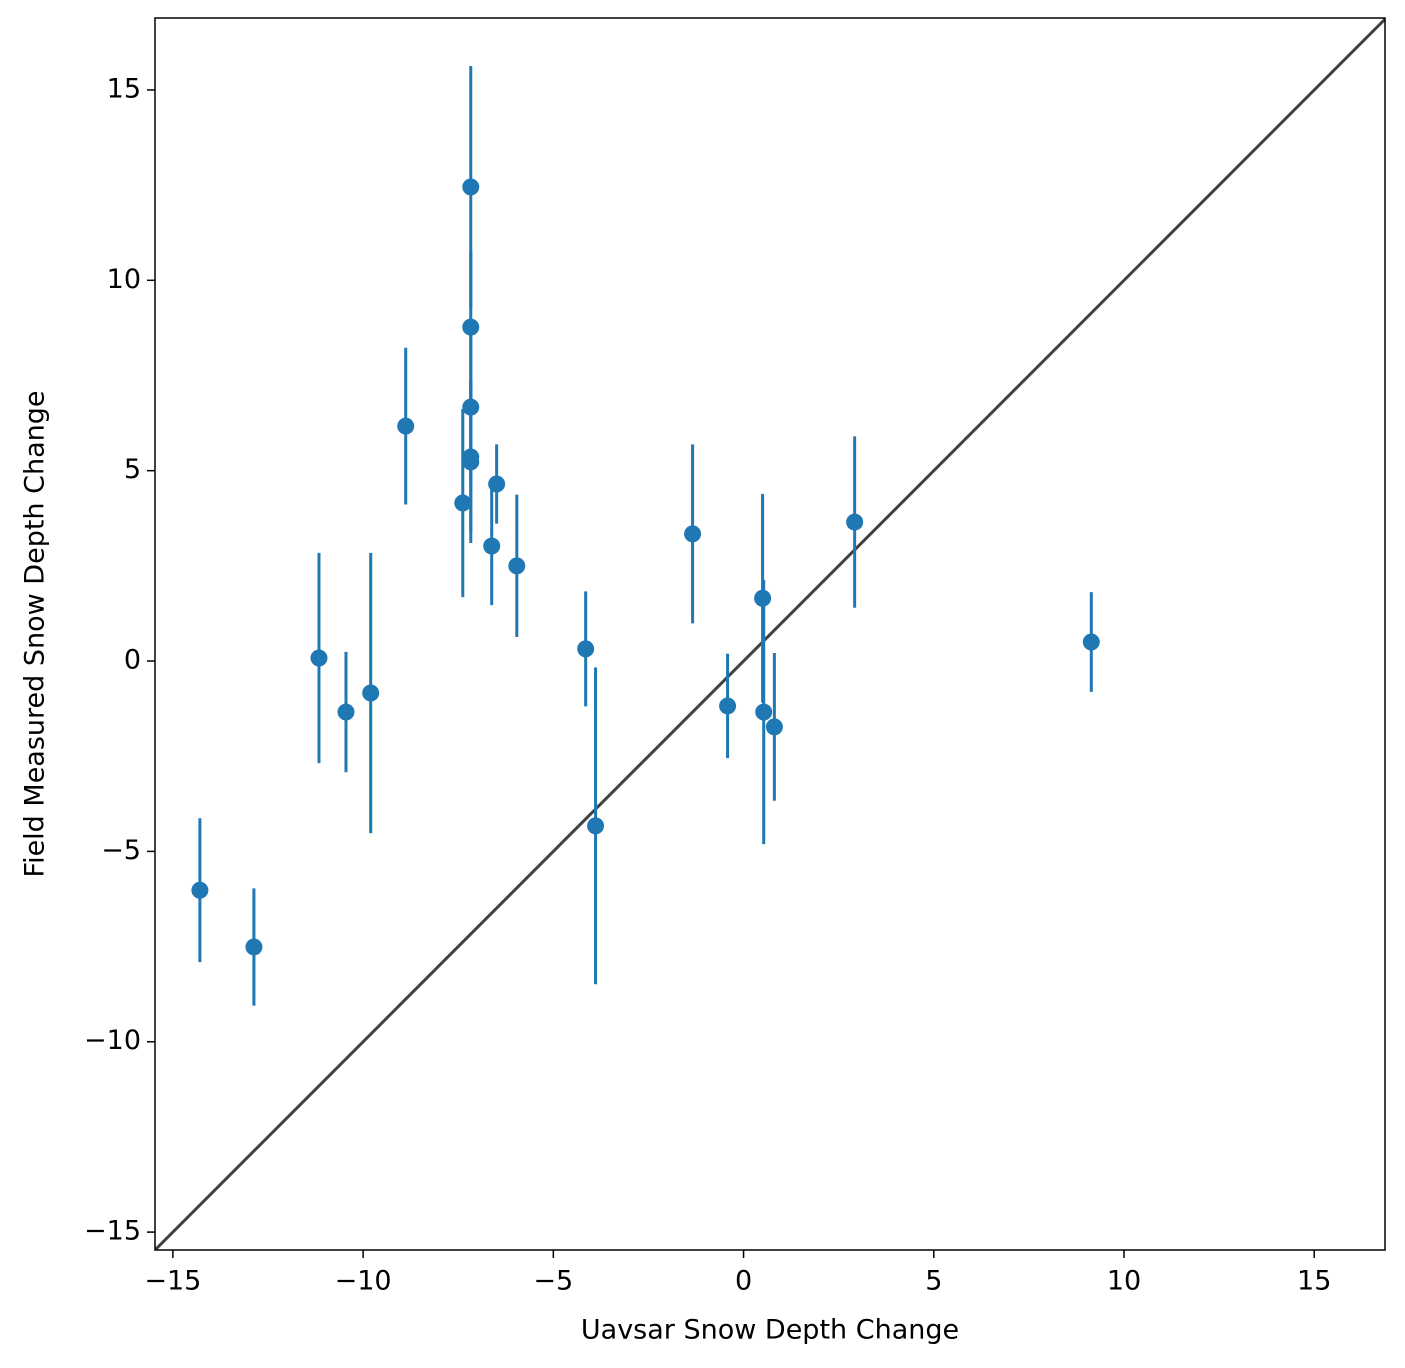 The image size is (1405, 1368). I want to click on y-tick-label: −5, so click(121, 850).